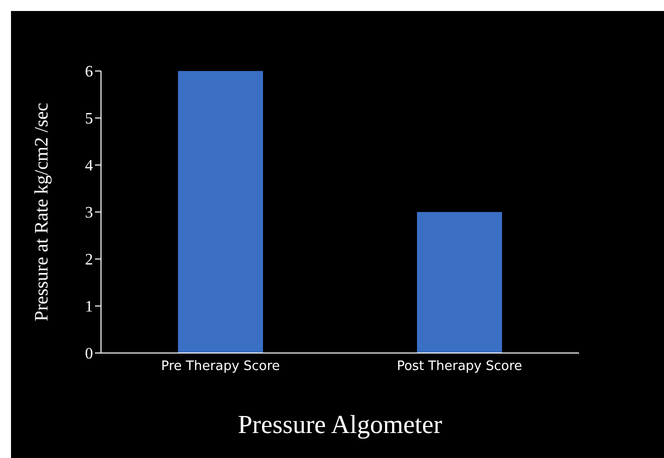 The height and width of the screenshot is (458, 664). Describe the element at coordinates (89, 354) in the screenshot. I see `y-tick-label: 0` at that location.